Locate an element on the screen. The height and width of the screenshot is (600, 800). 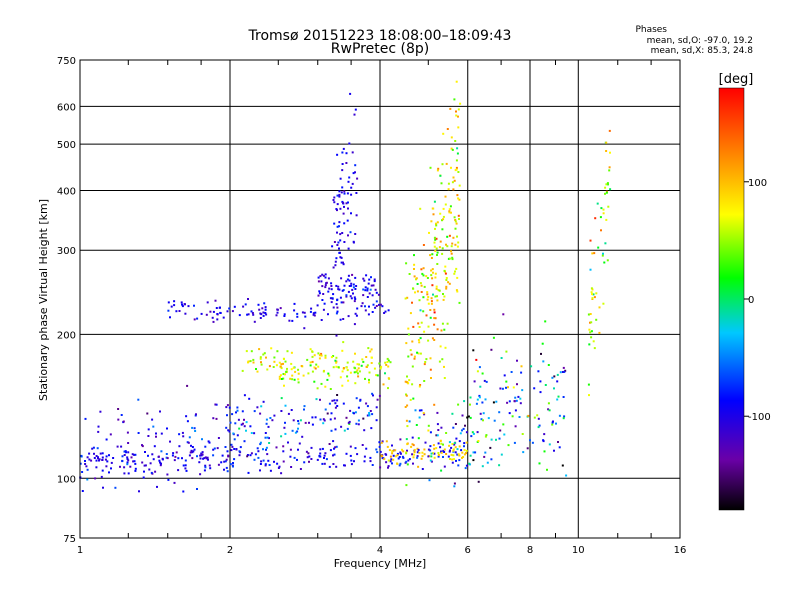
stats-header: Phases is located at coordinates (651, 30).